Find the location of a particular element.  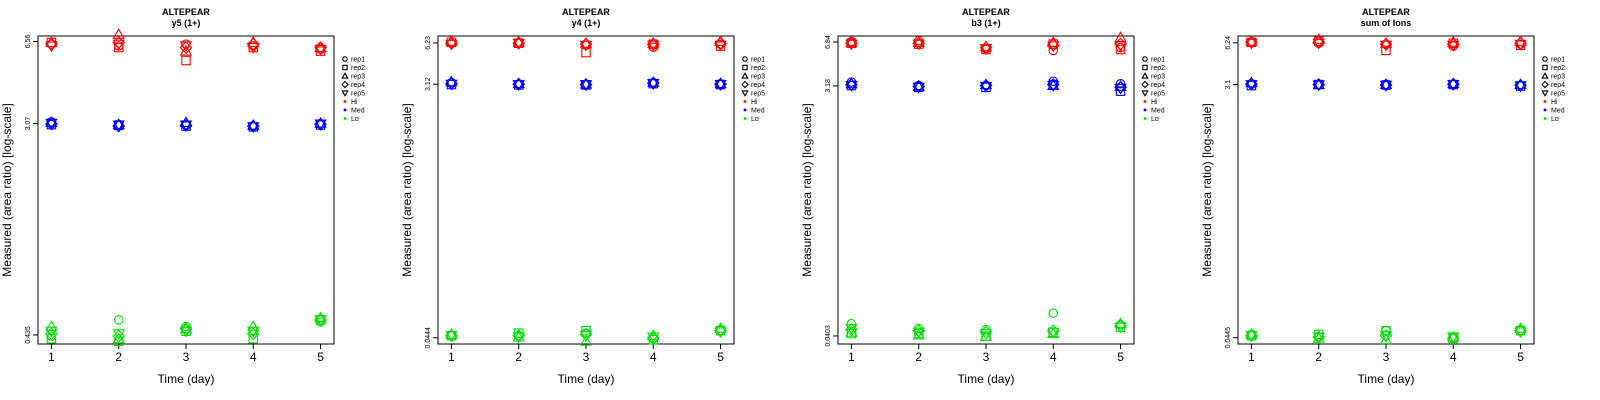

point-rep4-lo-day4 is located at coordinates (253, 334).